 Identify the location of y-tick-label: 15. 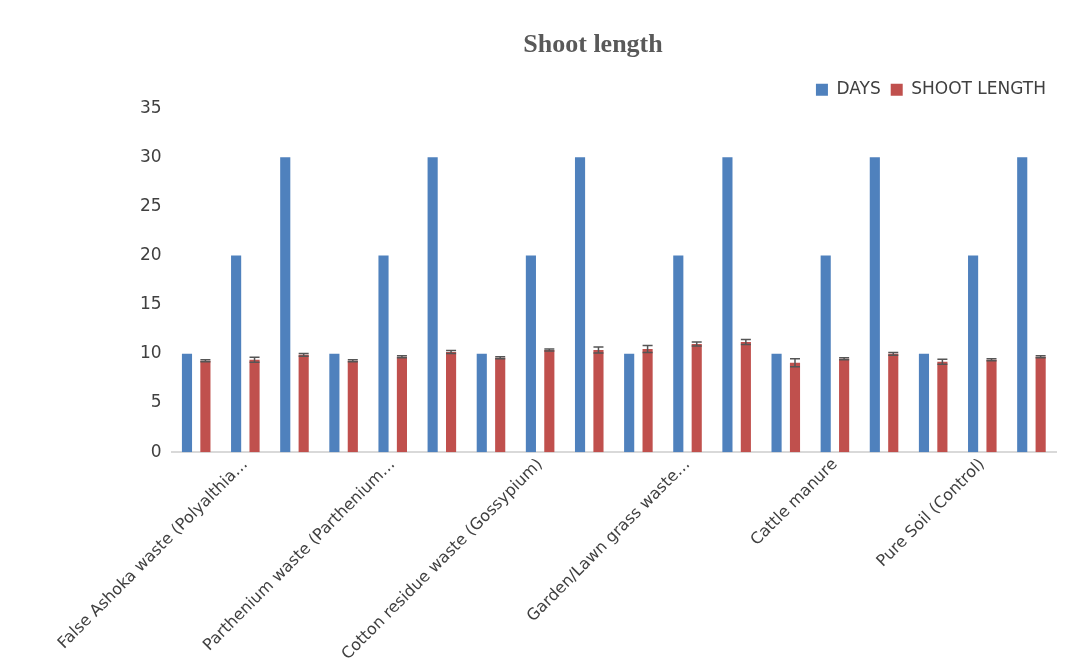
(150, 303).